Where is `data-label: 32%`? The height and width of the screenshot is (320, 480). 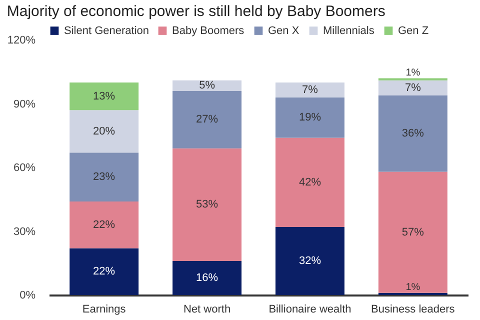 data-label: 32% is located at coordinates (310, 261).